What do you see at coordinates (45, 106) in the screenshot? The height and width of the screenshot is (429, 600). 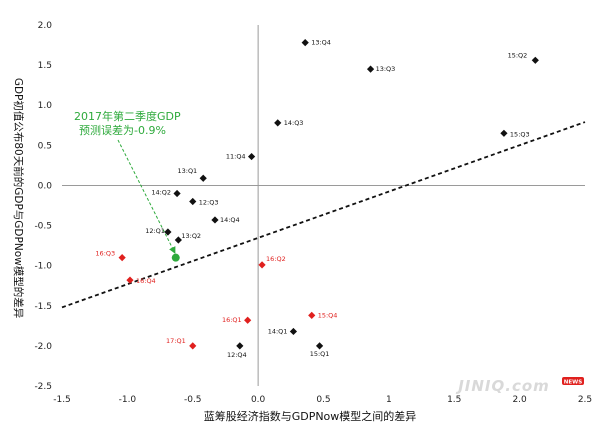 I see `y-tick-label: 1.0` at bounding box center [45, 106].